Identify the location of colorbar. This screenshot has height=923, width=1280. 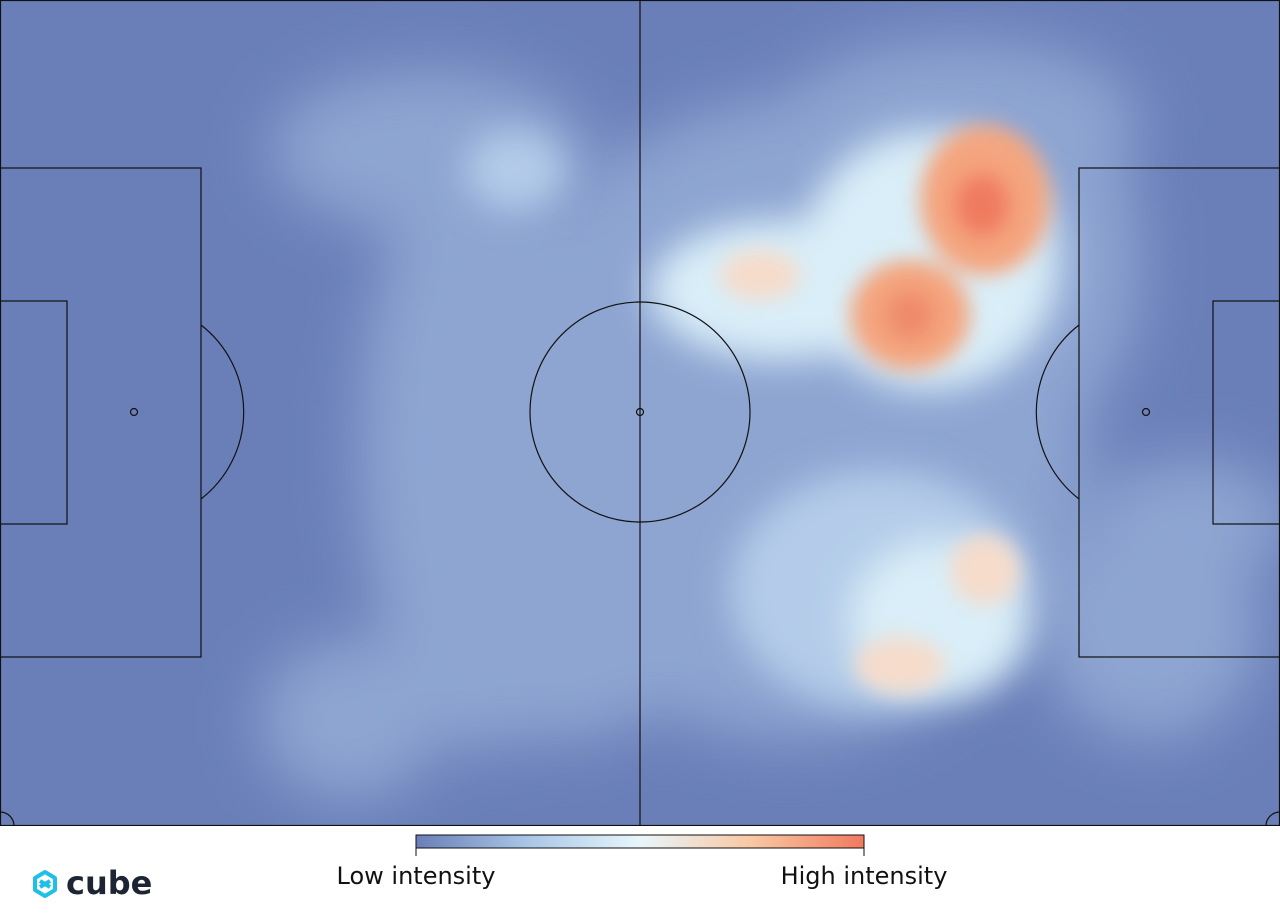
(640, 841).